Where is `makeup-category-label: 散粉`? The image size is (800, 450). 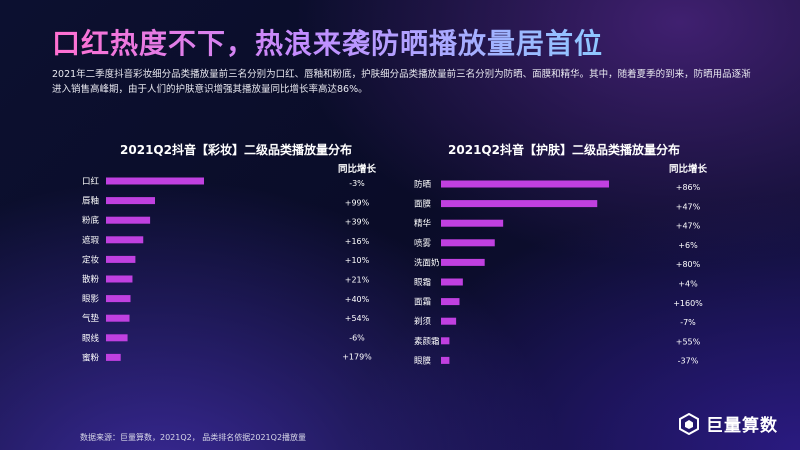 makeup-category-label: 散粉 is located at coordinates (91, 279).